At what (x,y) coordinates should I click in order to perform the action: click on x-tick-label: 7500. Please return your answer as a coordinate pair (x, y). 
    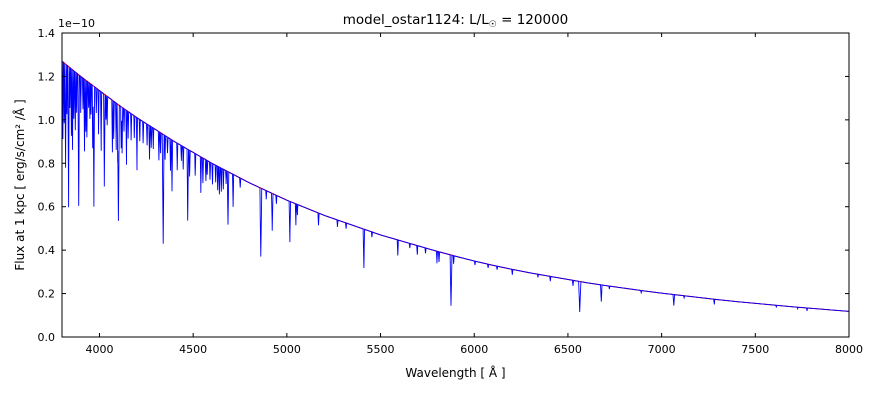
    Looking at the image, I should click on (755, 349).